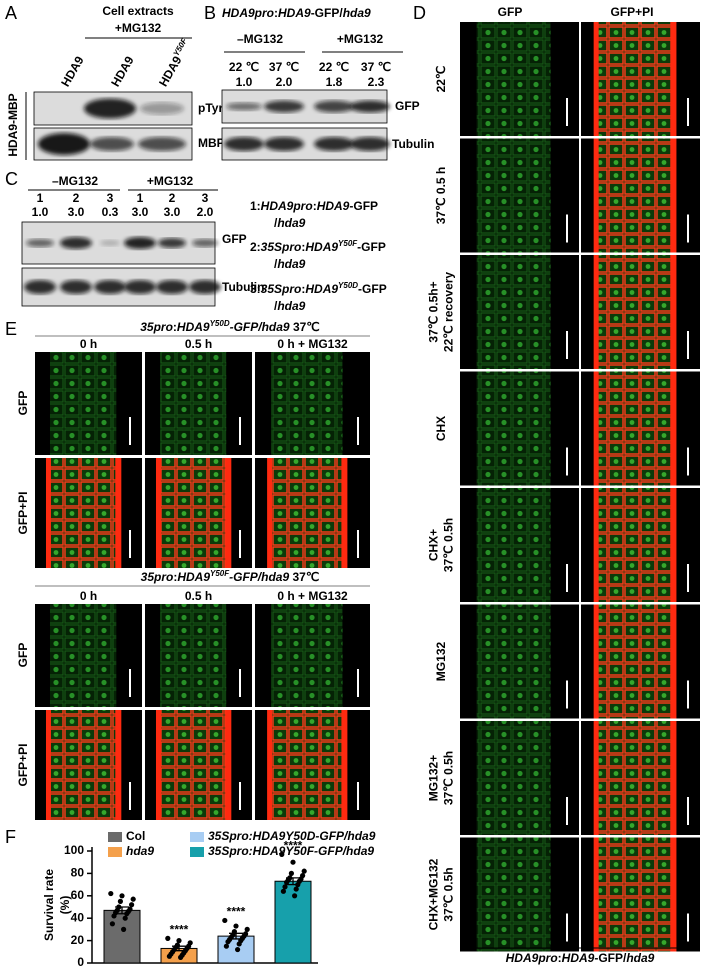 The width and height of the screenshot is (702, 977). Describe the element at coordinates (260, 39) in the screenshot. I see `group-label: –MG132` at that location.